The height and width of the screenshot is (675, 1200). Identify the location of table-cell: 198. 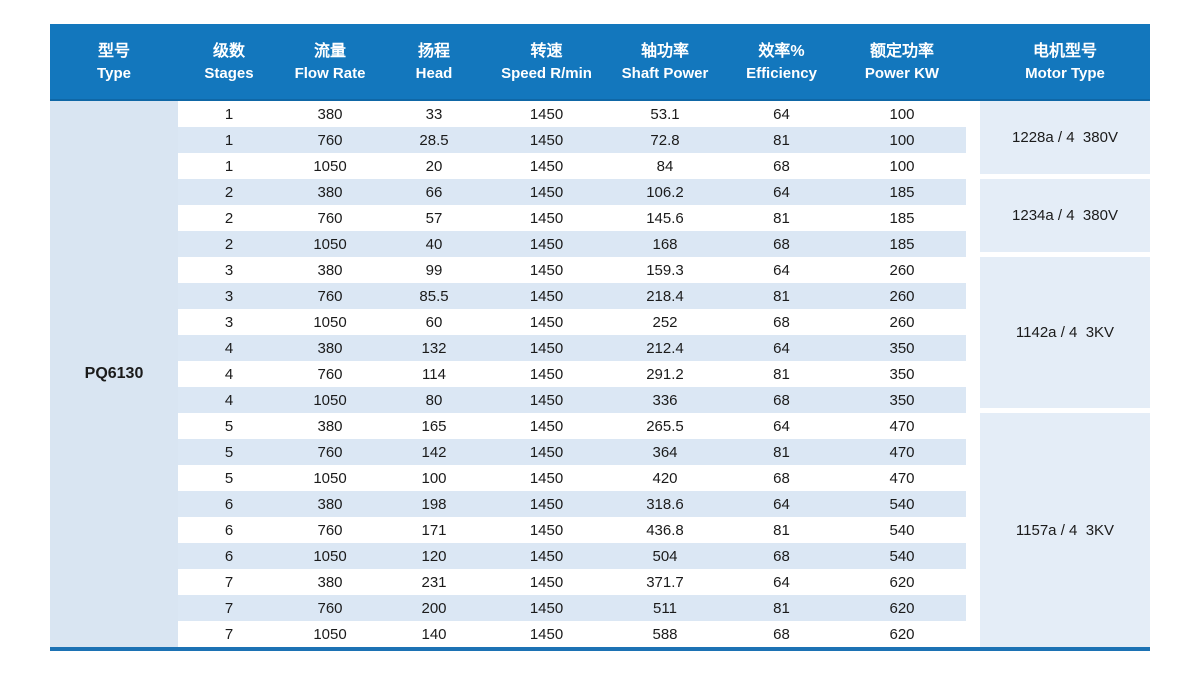
(434, 504).